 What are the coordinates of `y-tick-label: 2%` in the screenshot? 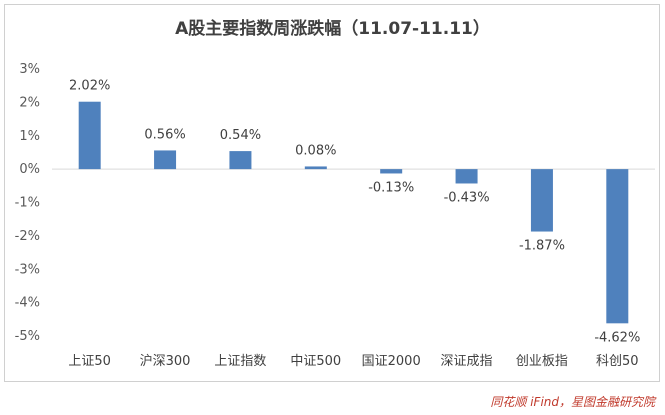 It's located at (29, 102).